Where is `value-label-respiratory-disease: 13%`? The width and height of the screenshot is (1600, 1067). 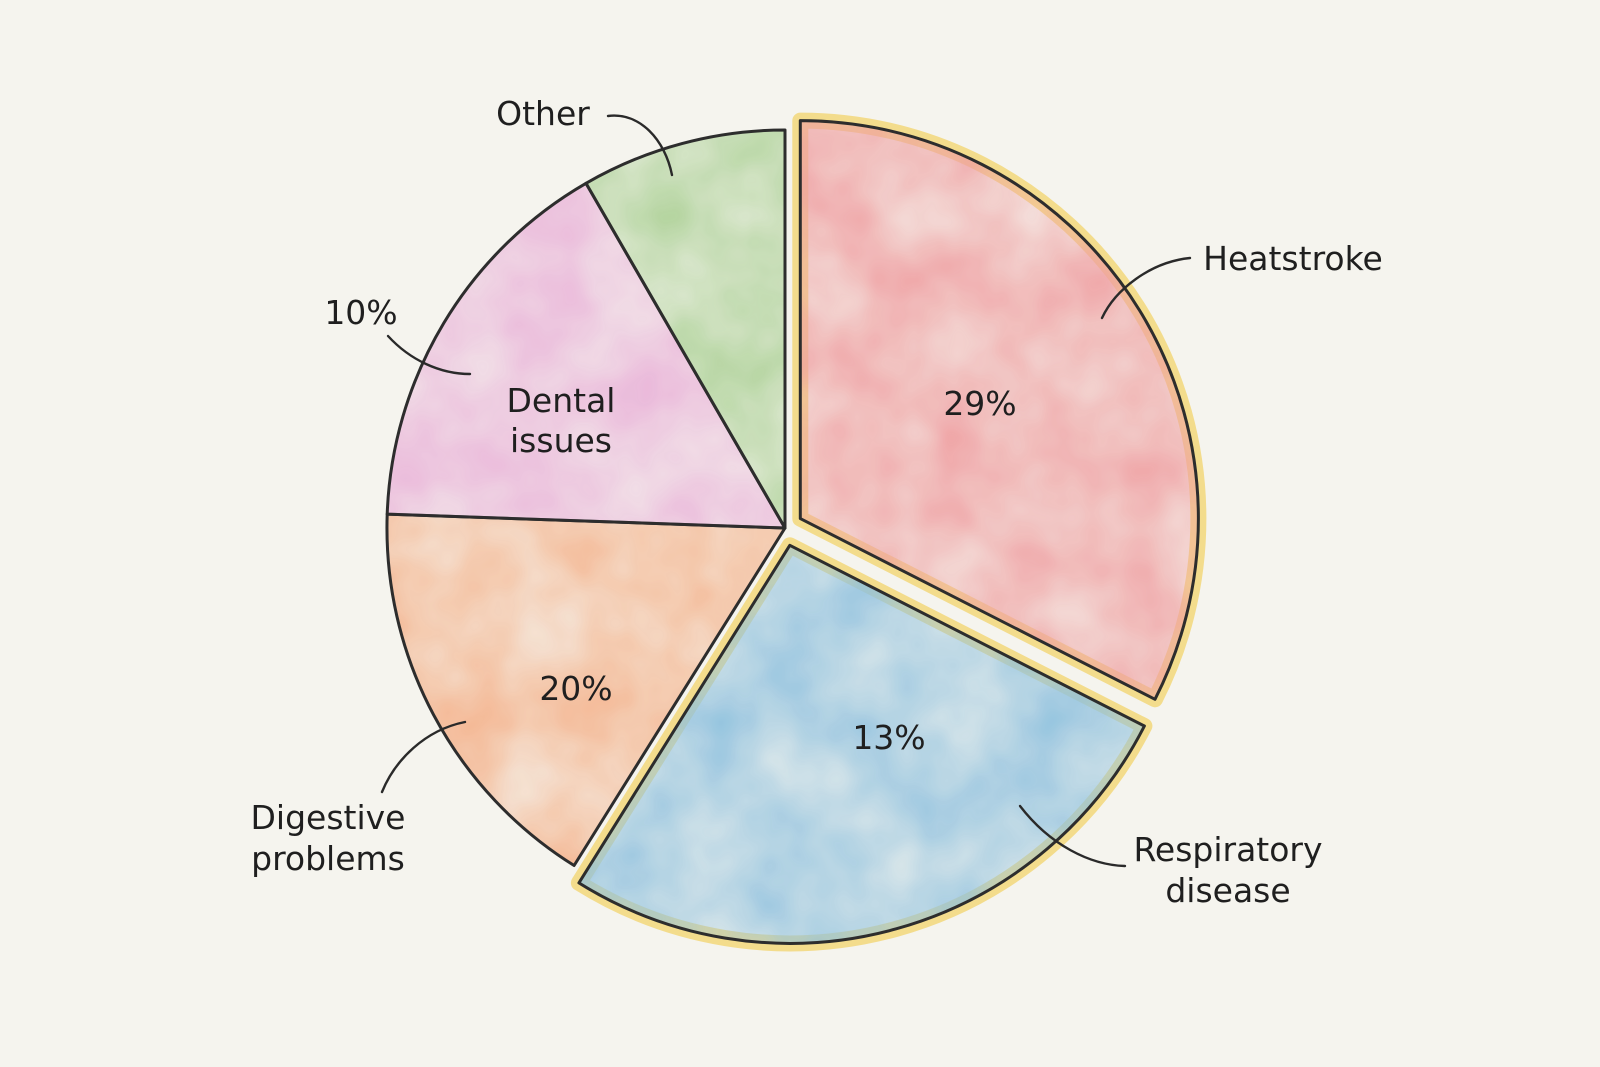
value-label-respiratory-disease: 13% is located at coordinates (888, 737).